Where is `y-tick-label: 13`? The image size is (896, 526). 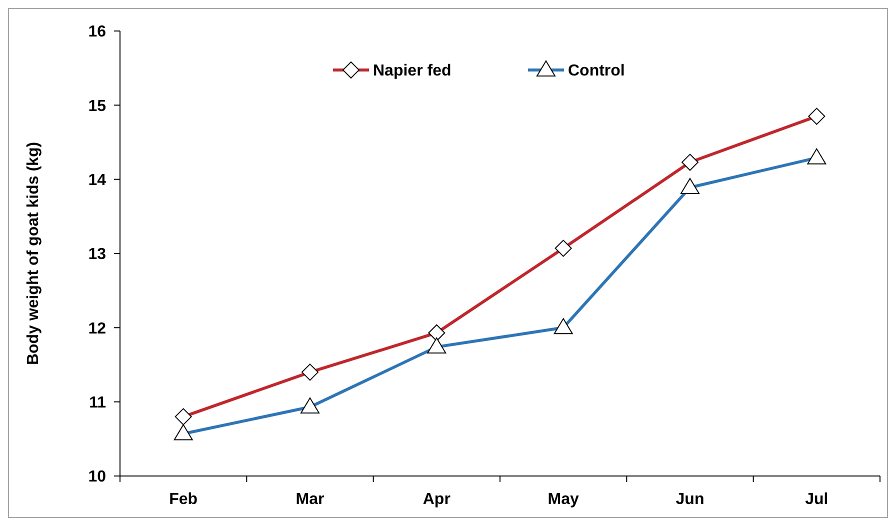 y-tick-label: 13 is located at coordinates (97, 255).